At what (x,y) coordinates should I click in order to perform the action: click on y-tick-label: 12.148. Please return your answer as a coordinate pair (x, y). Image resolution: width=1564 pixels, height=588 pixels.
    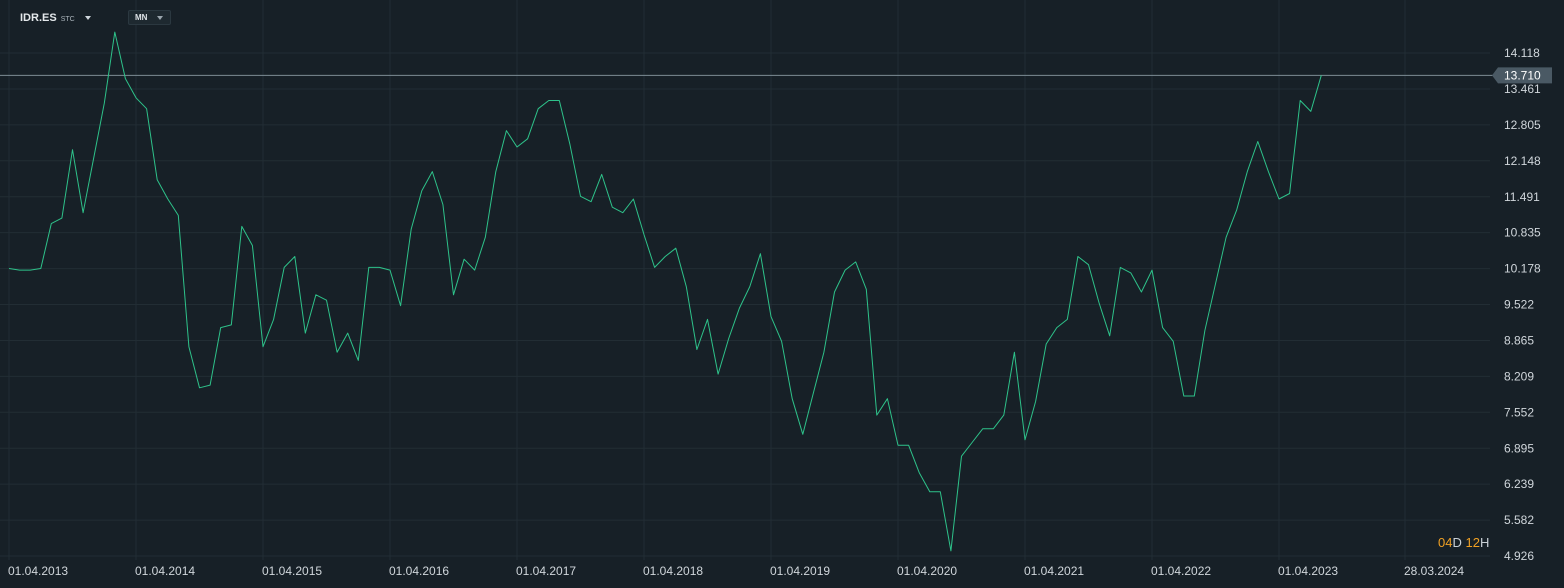
    Looking at the image, I should click on (1522, 161).